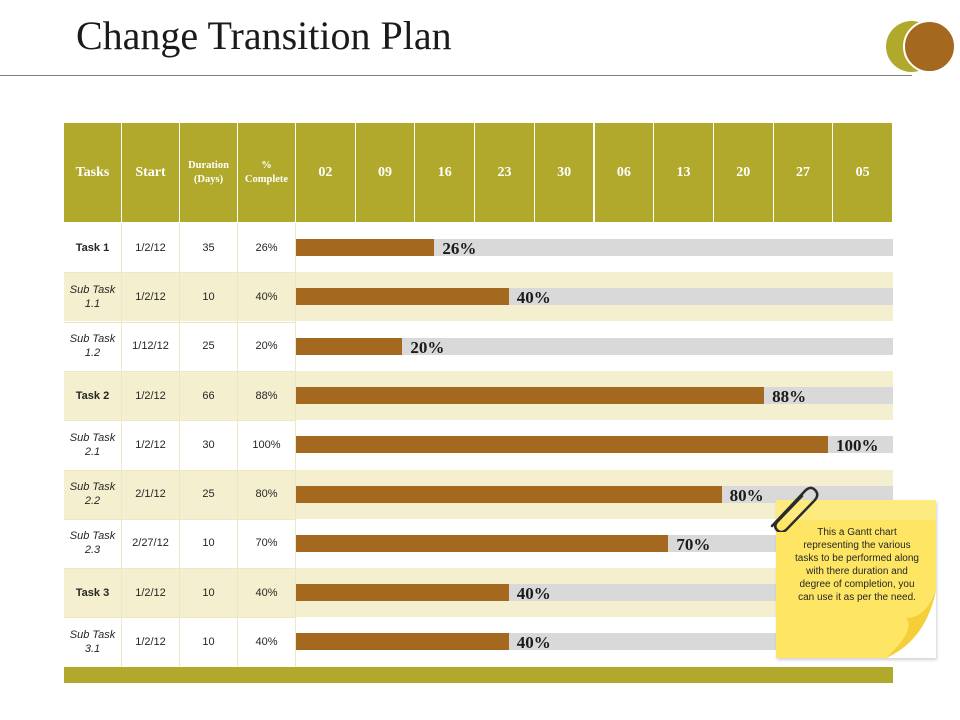  Describe the element at coordinates (746, 495) in the screenshot. I see `bar-value-label: 80%` at that location.